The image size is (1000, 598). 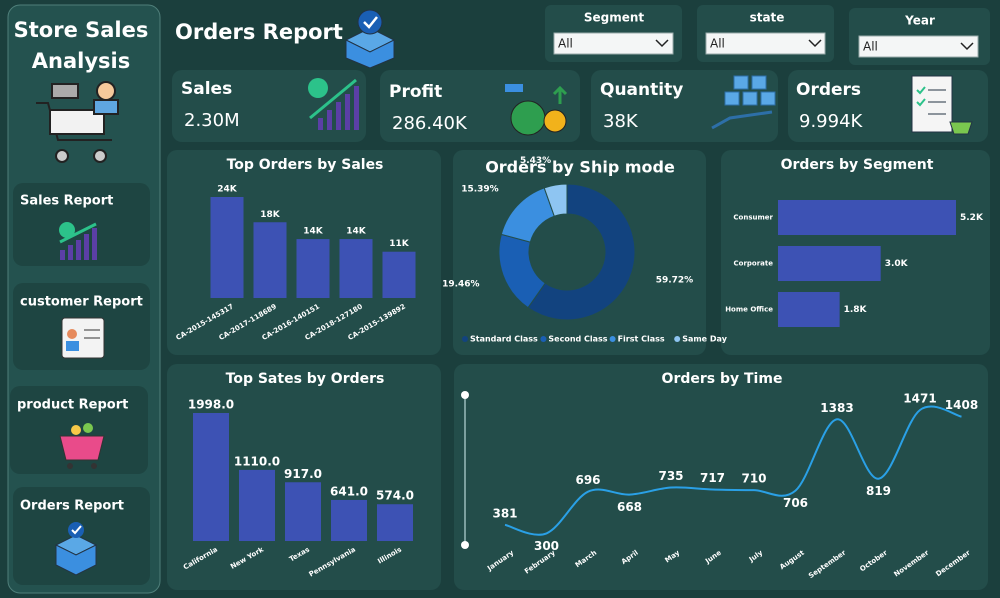 What do you see at coordinates (66, 201) in the screenshot?
I see `nav-label: Sales Report` at bounding box center [66, 201].